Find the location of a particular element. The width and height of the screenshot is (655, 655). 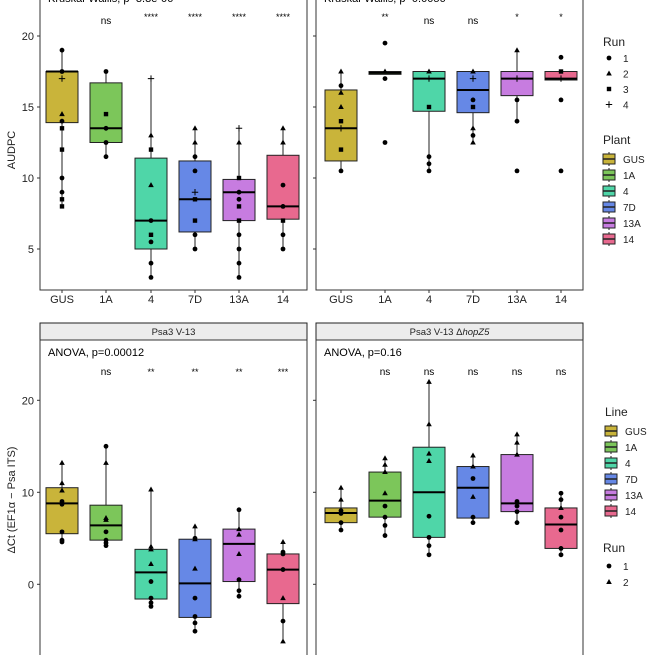

legend-title: Run is located at coordinates (614, 42).